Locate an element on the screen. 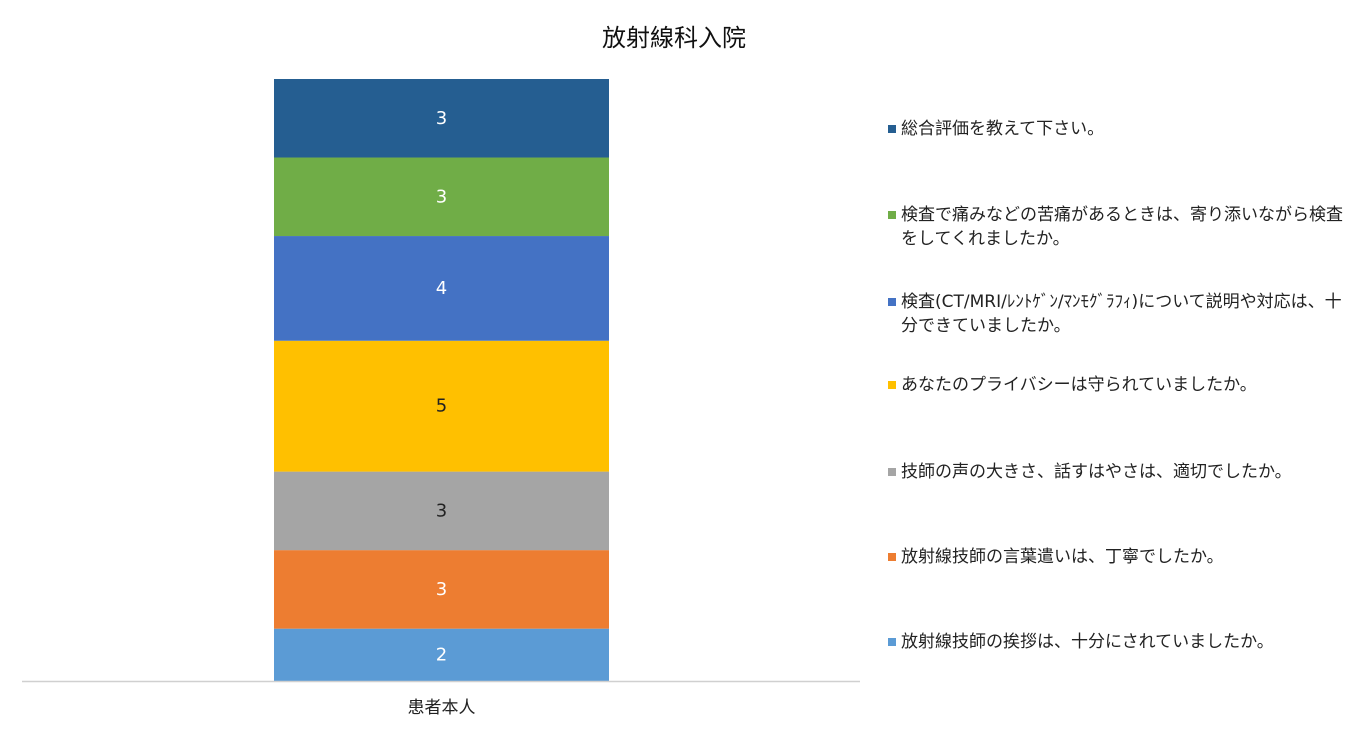  legend-label: 放射線技師の言葉遣いは、丁寧でしたか。 is located at coordinates (1062, 557).